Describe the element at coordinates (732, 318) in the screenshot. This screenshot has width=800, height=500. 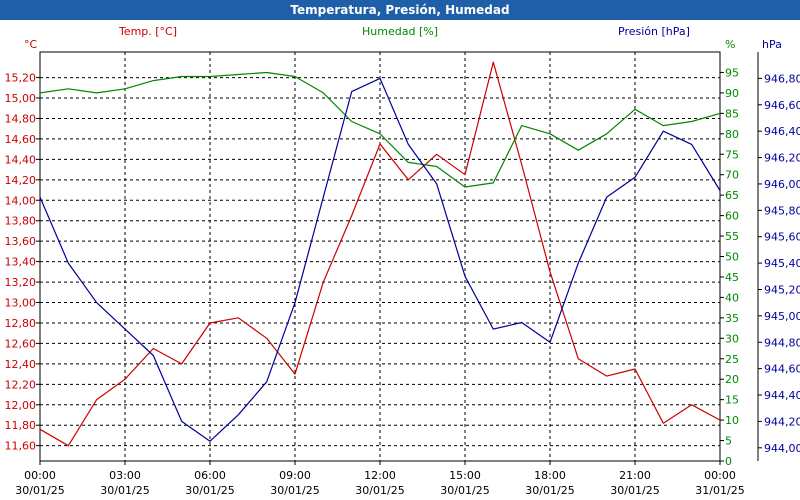
I see `humidity-tick-label: 35` at that location.